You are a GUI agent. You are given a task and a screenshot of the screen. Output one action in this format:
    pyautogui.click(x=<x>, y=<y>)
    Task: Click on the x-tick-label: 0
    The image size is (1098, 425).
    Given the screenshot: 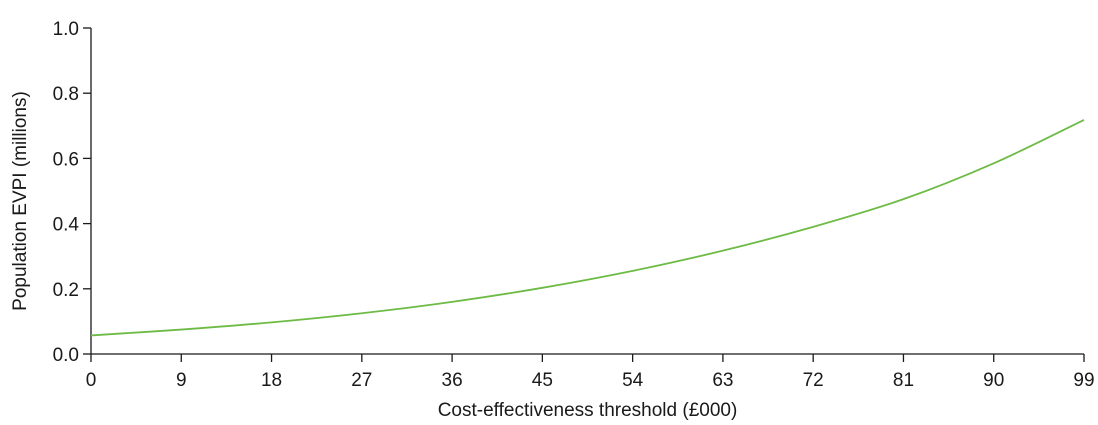 What is the action you would take?
    pyautogui.click(x=91, y=380)
    